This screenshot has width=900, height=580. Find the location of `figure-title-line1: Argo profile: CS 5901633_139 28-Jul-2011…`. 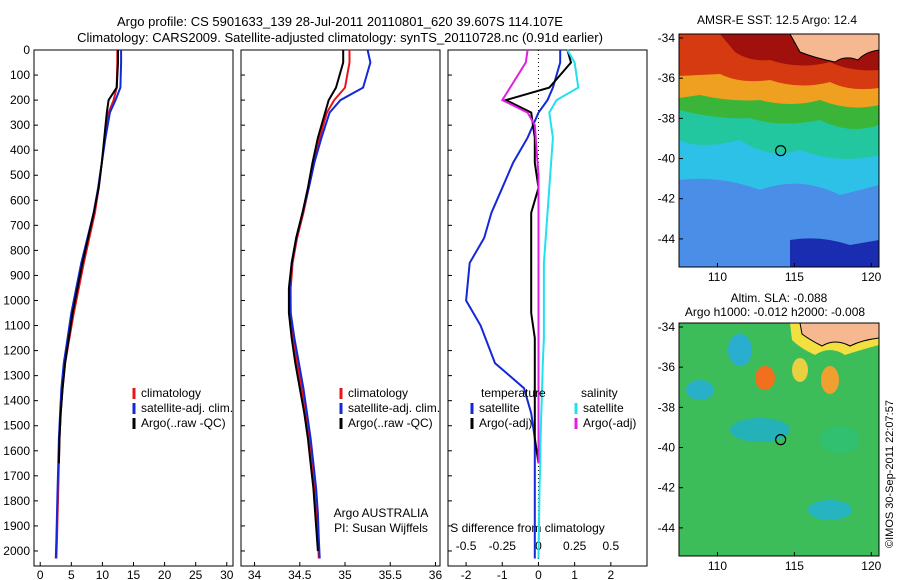

figure-title-line1: Argo profile: CS 5901633_139 28-Jul-2011… is located at coordinates (340, 21).